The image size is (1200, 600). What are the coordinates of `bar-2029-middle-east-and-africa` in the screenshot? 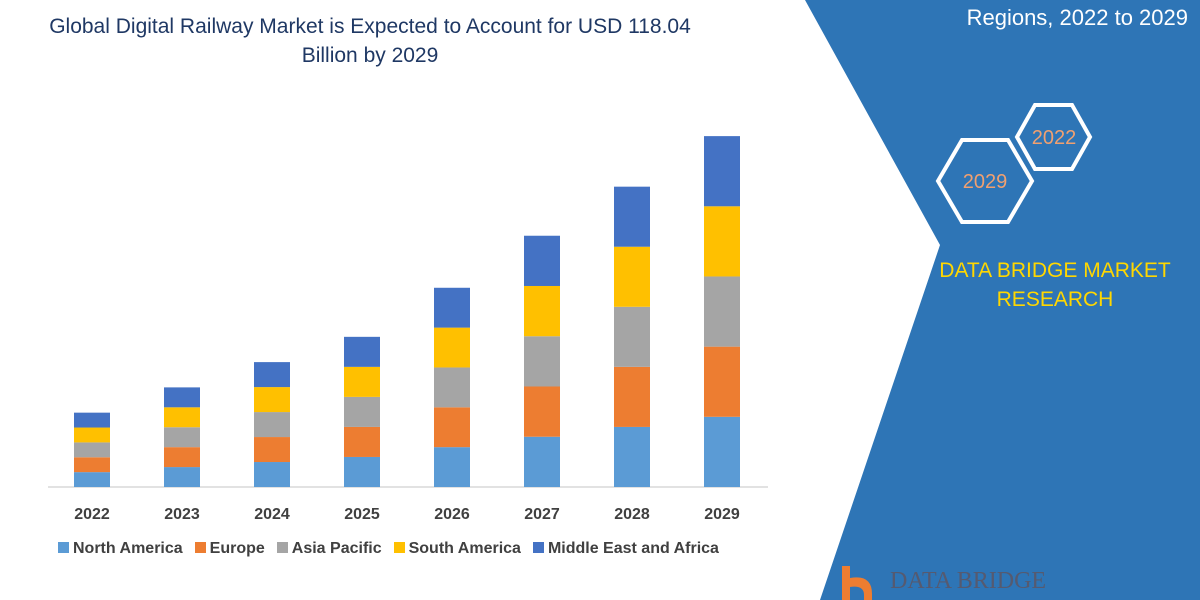 It's located at (722, 171).